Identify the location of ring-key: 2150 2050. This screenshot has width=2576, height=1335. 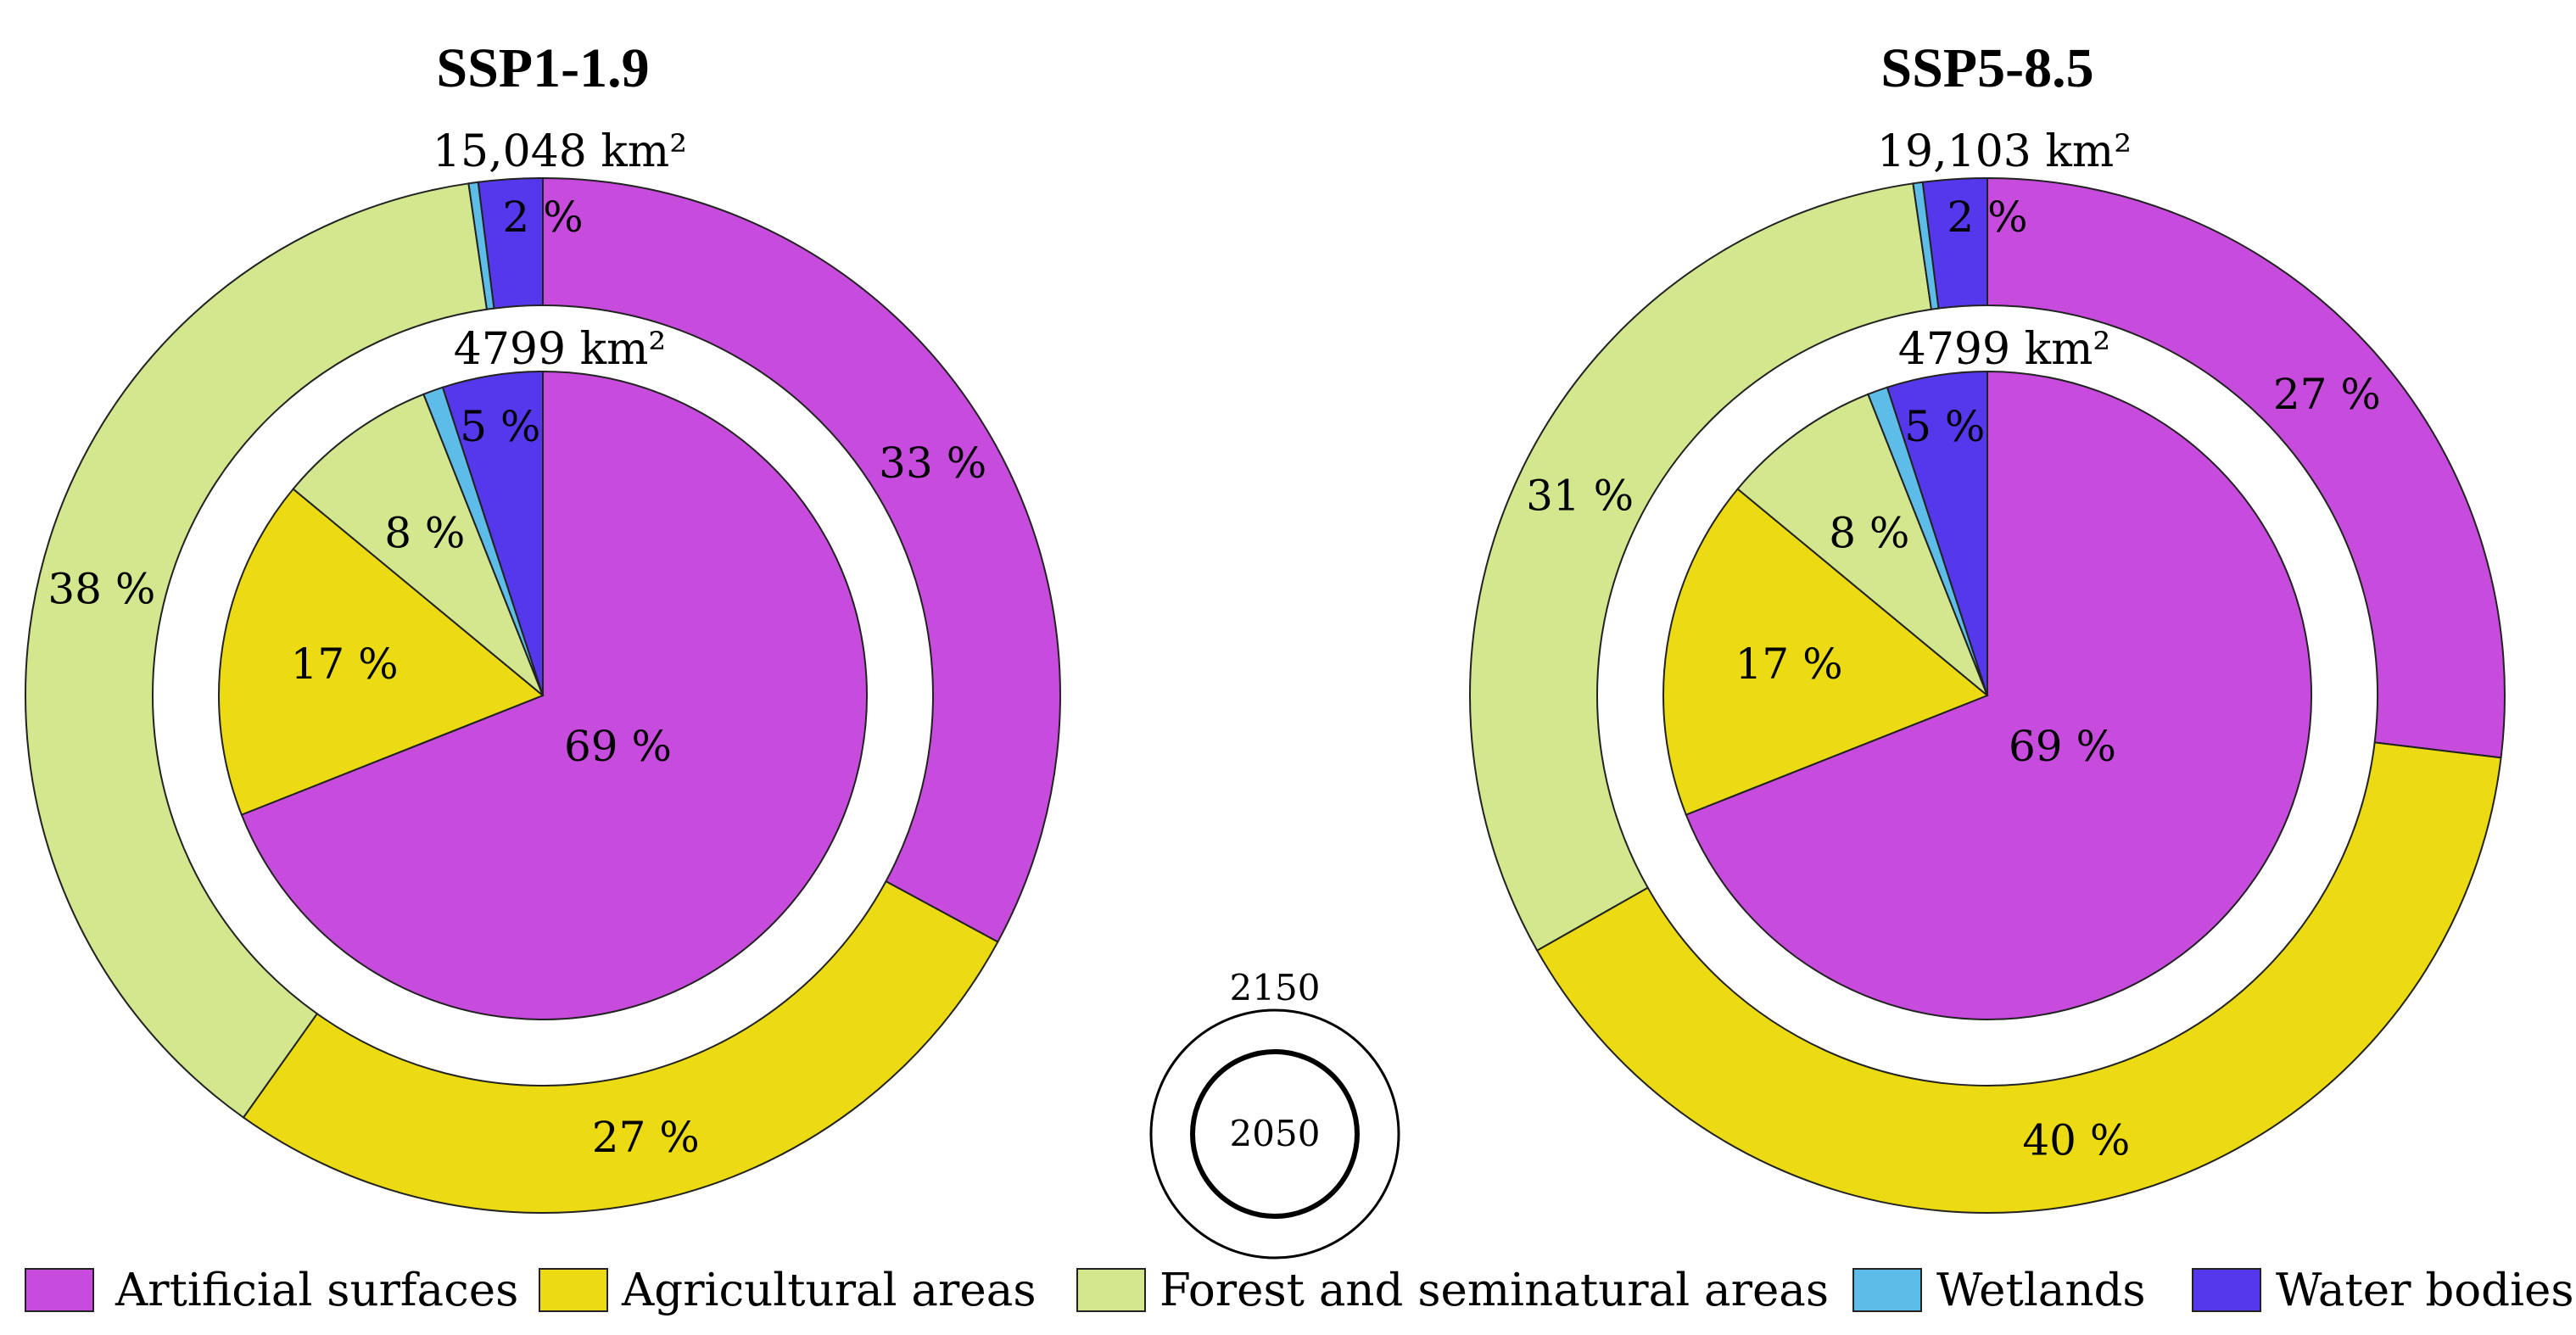
(1274, 1114).